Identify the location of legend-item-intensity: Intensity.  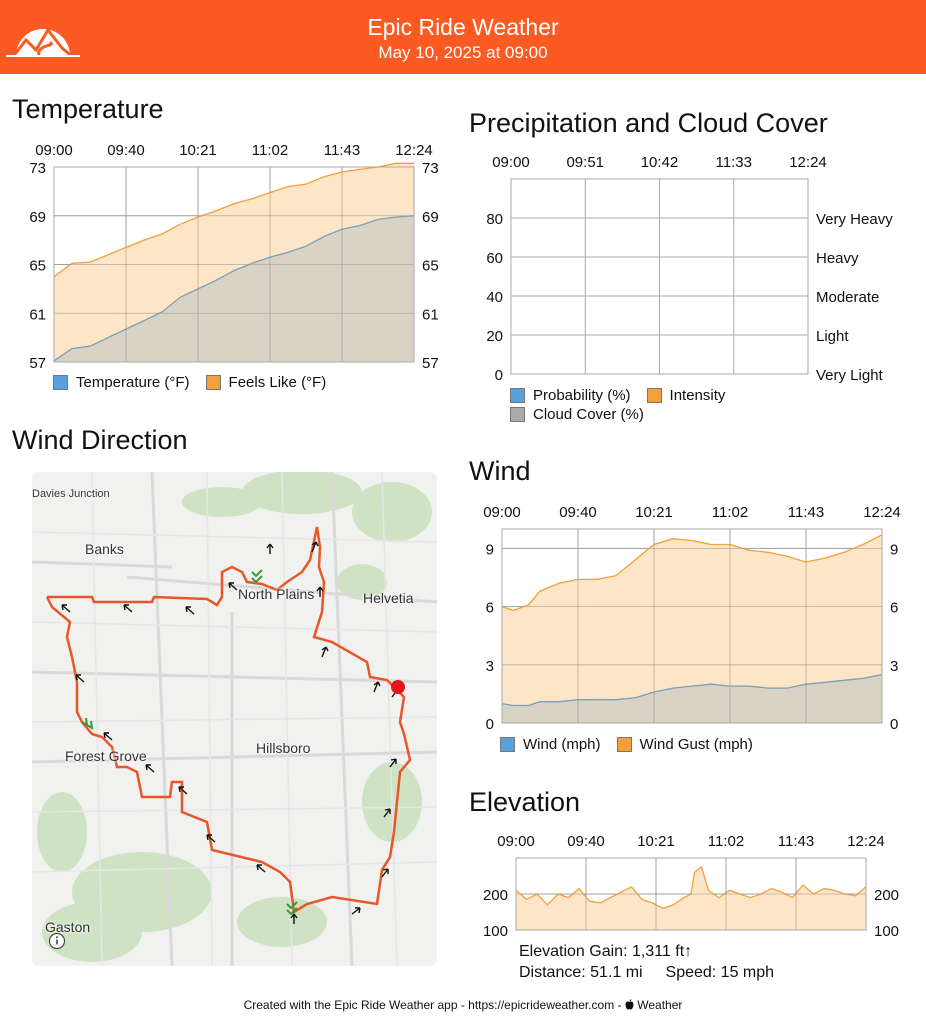
(685, 395).